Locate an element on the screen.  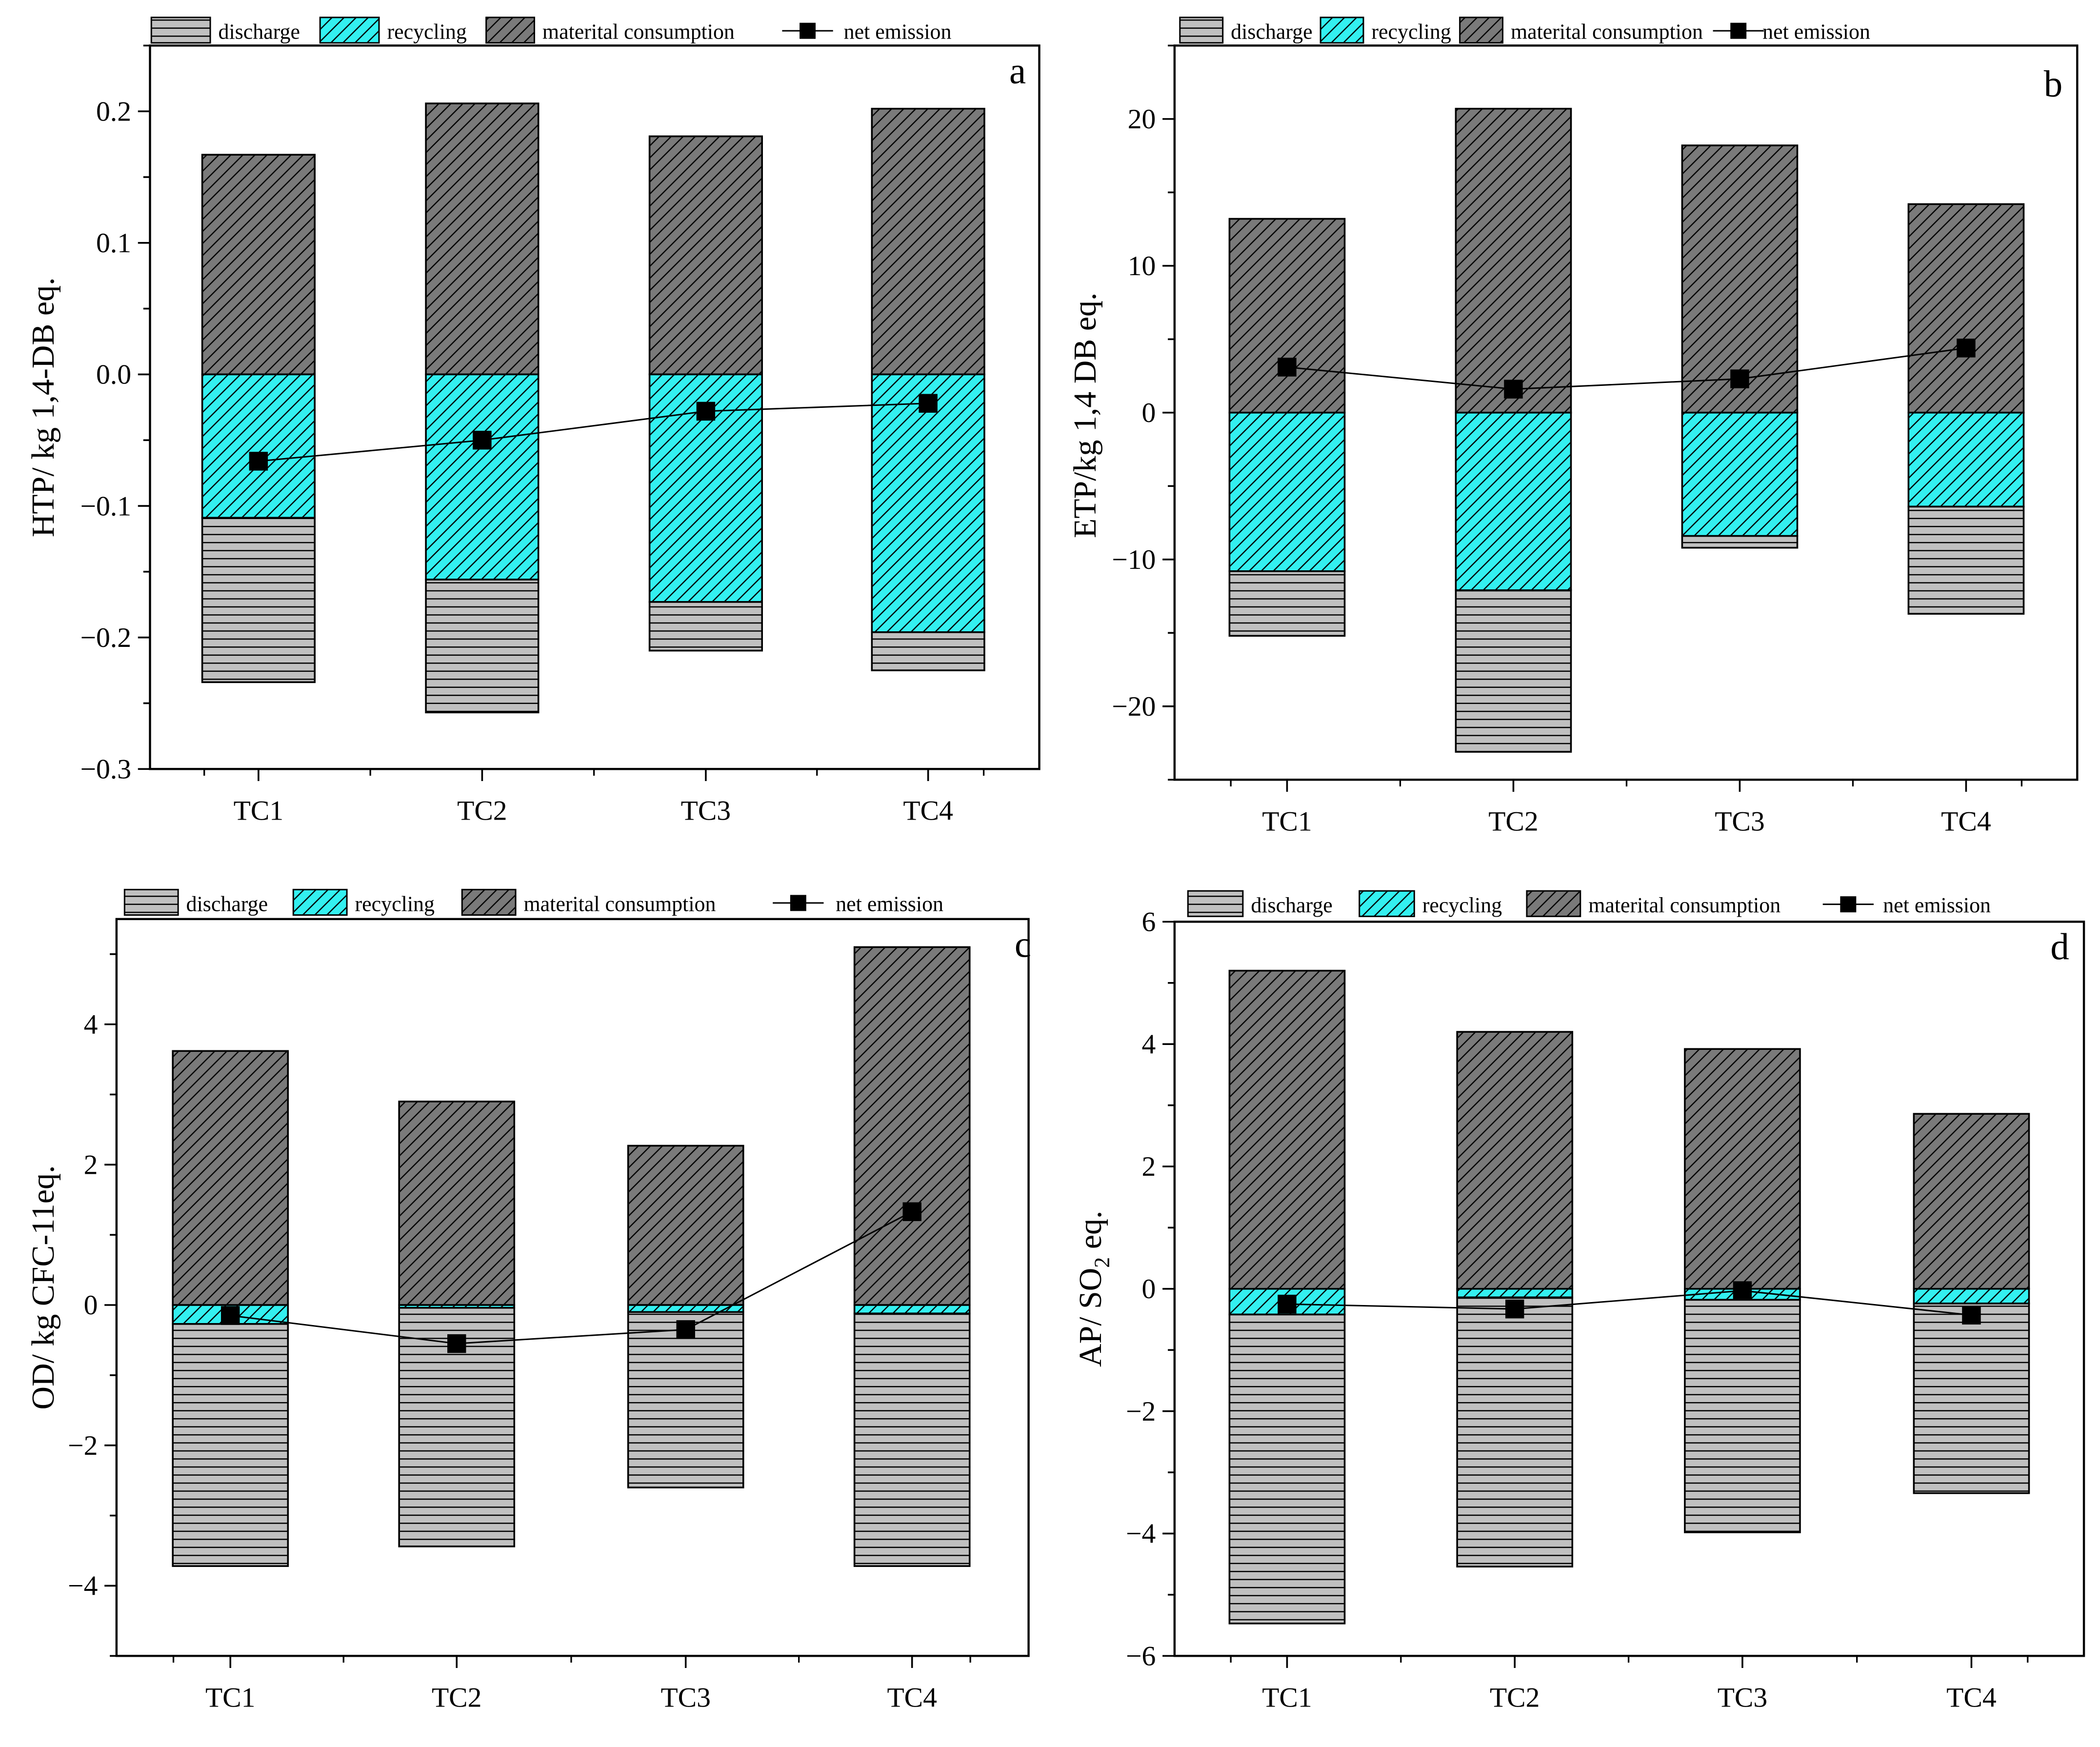
y-tick-label: 0.0 is located at coordinates (113, 375).